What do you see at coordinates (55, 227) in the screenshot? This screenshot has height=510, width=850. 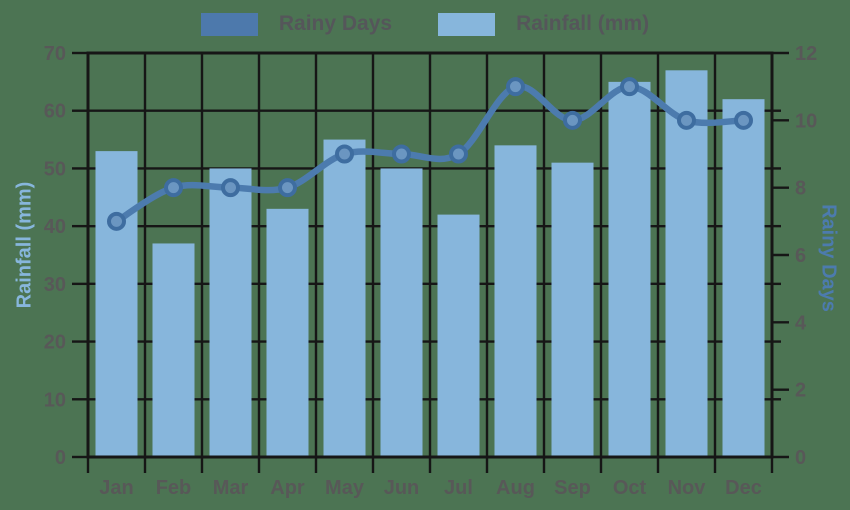 I see `left-axis-tick-label: 40` at bounding box center [55, 227].